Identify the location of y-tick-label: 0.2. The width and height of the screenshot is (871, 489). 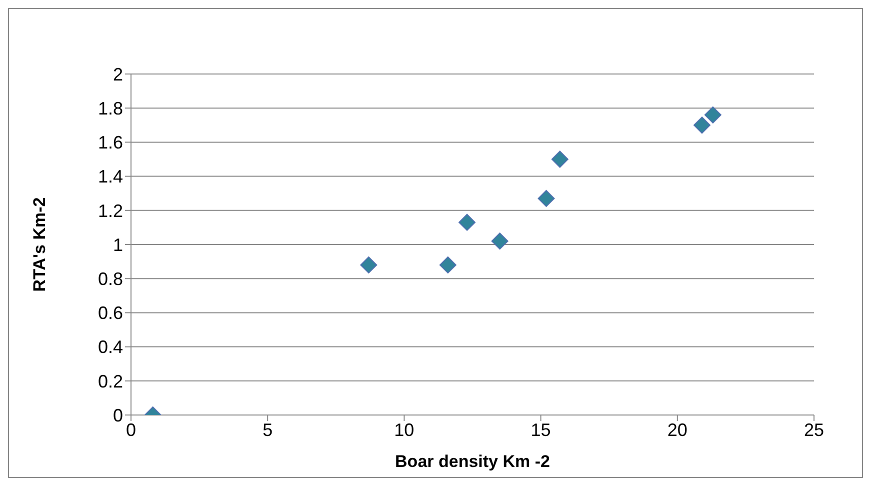
(110, 381).